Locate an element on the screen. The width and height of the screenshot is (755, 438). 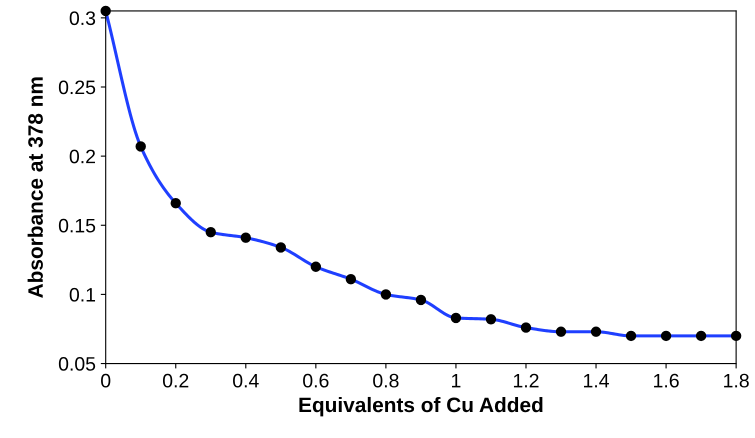
x-tick-label: 0.2 is located at coordinates (175, 381).